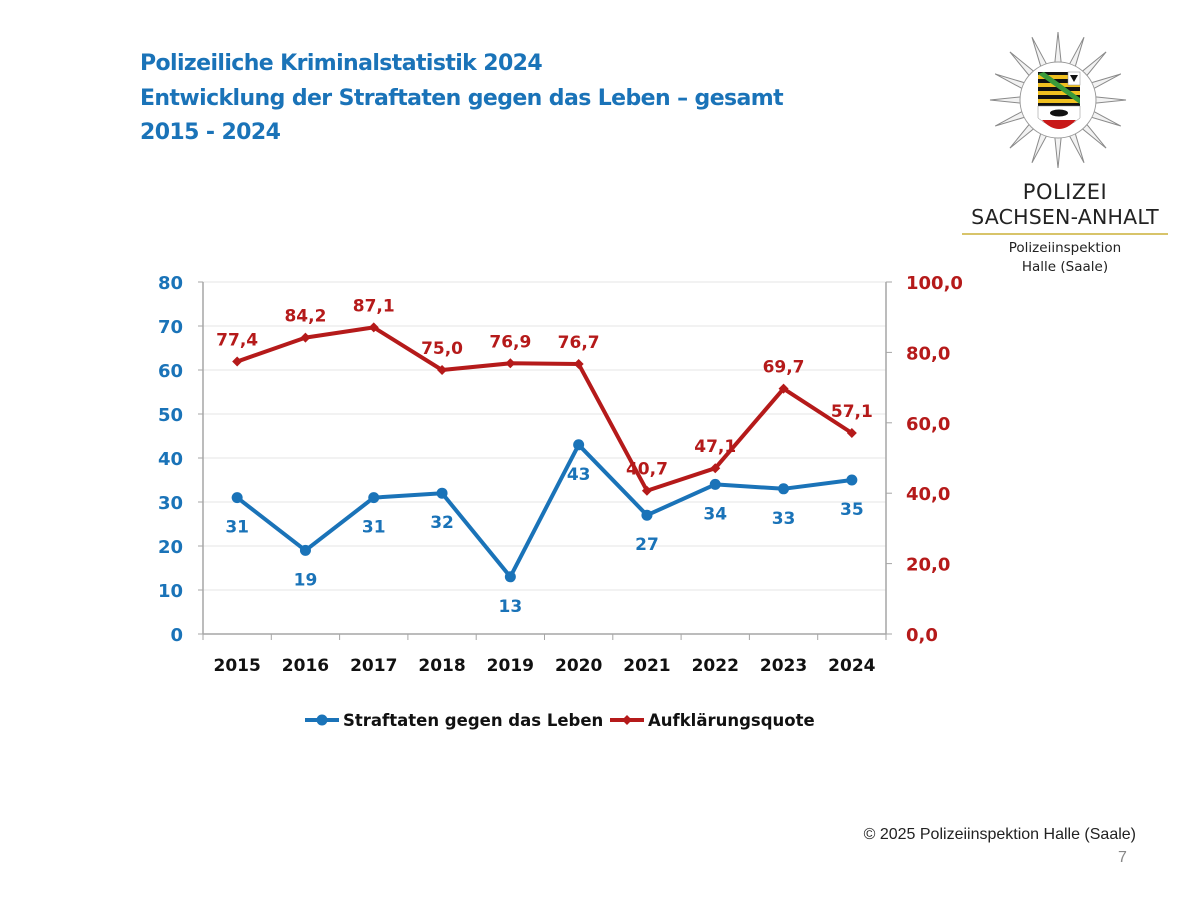 The width and height of the screenshot is (1200, 900). What do you see at coordinates (1065, 248) in the screenshot?
I see `logo-line-3: Polizeiinspektion` at bounding box center [1065, 248].